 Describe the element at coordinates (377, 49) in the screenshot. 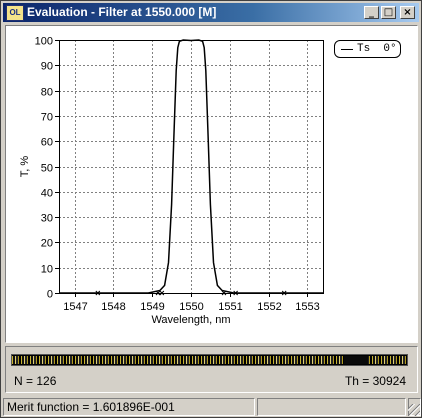

I see `legend-label: Ts 0°` at that location.